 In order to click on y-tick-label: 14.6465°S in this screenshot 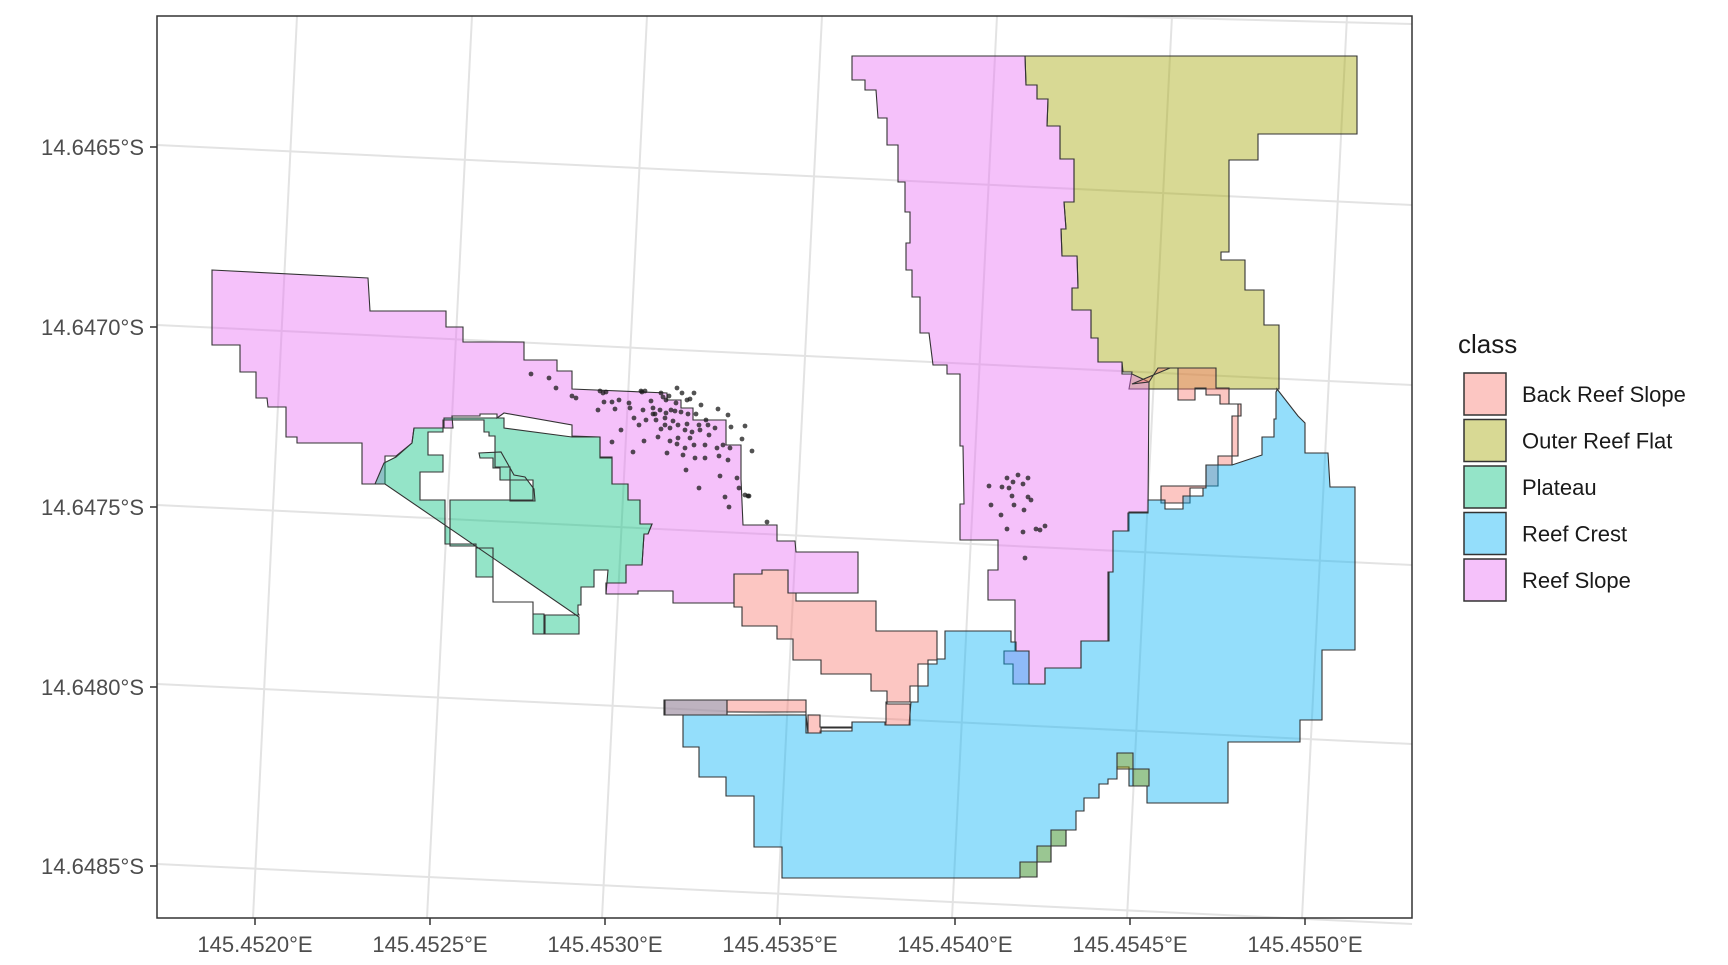, I will do `click(92, 147)`.